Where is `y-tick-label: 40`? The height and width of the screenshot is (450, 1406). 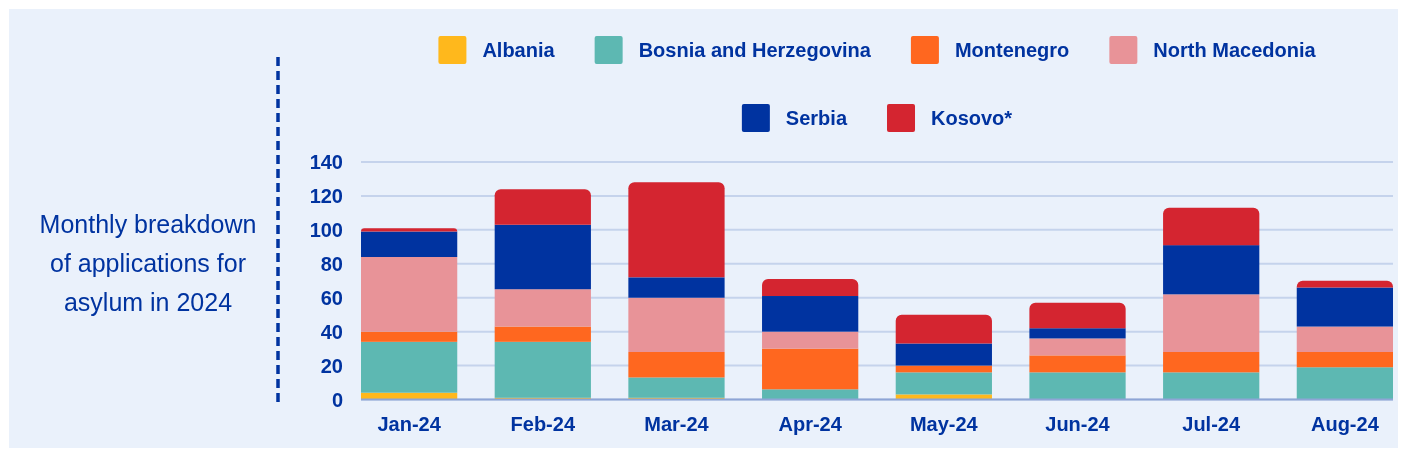
y-tick-label: 40 is located at coordinates (331, 331).